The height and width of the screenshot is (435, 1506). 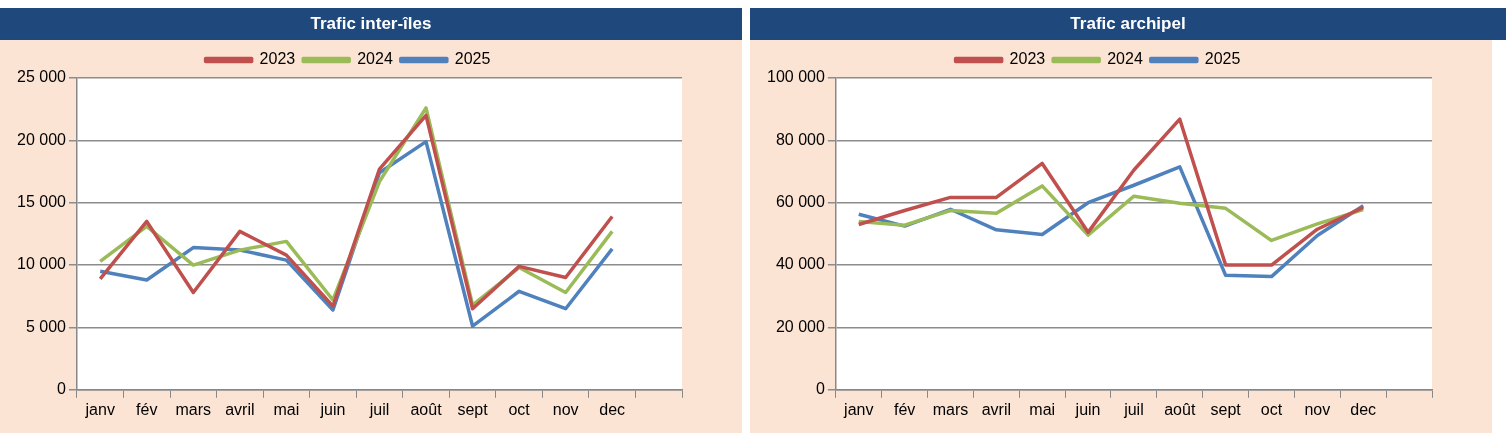 I want to click on y-tick-label: 80 000, so click(x=800, y=139).